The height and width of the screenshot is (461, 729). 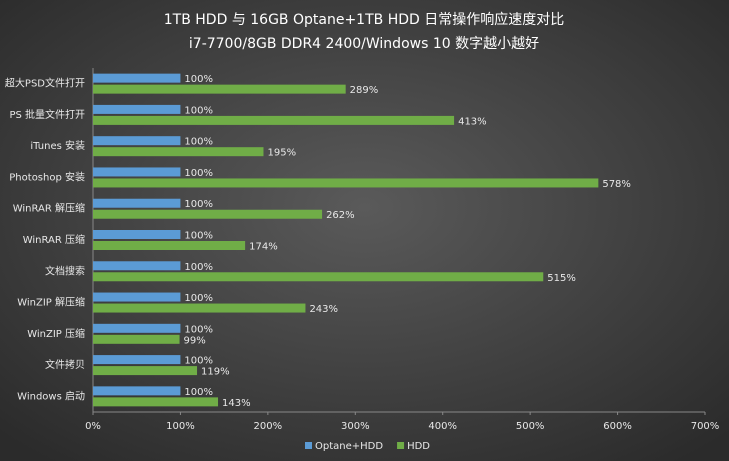 I want to click on x-tick-label: 500%, so click(x=530, y=426).